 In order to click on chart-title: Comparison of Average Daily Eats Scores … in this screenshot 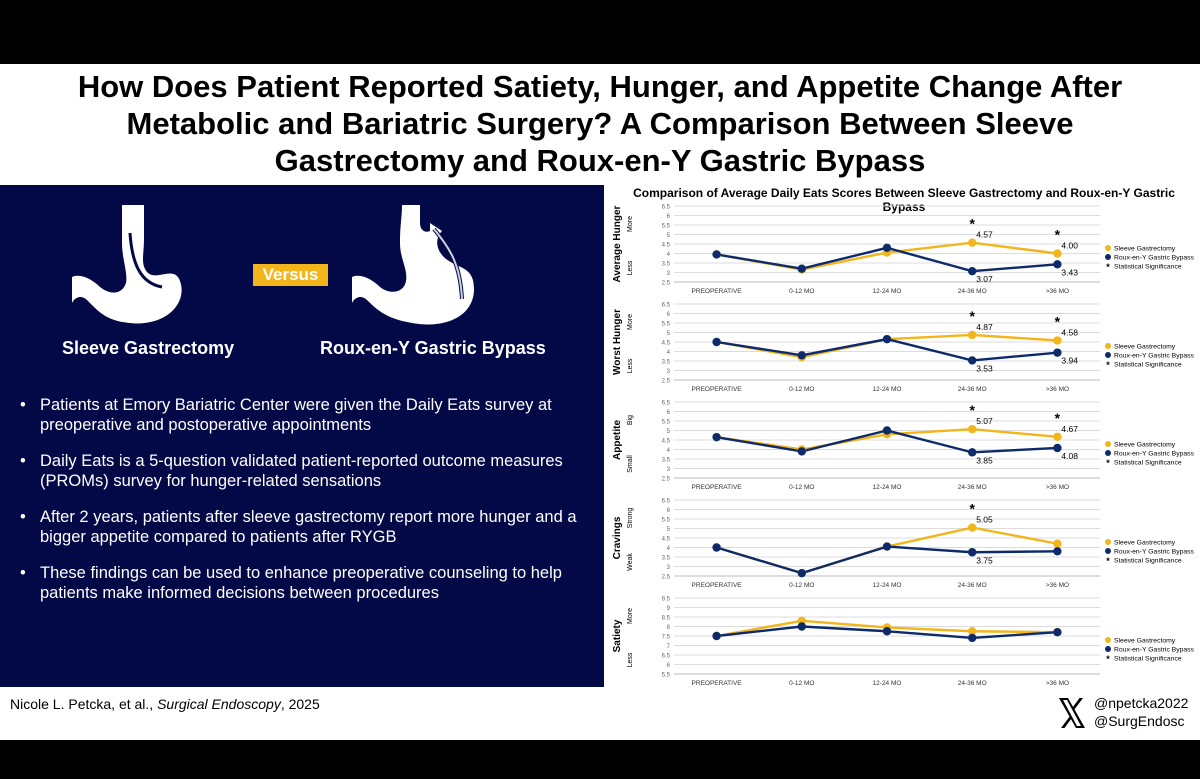, I will do `click(904, 200)`.